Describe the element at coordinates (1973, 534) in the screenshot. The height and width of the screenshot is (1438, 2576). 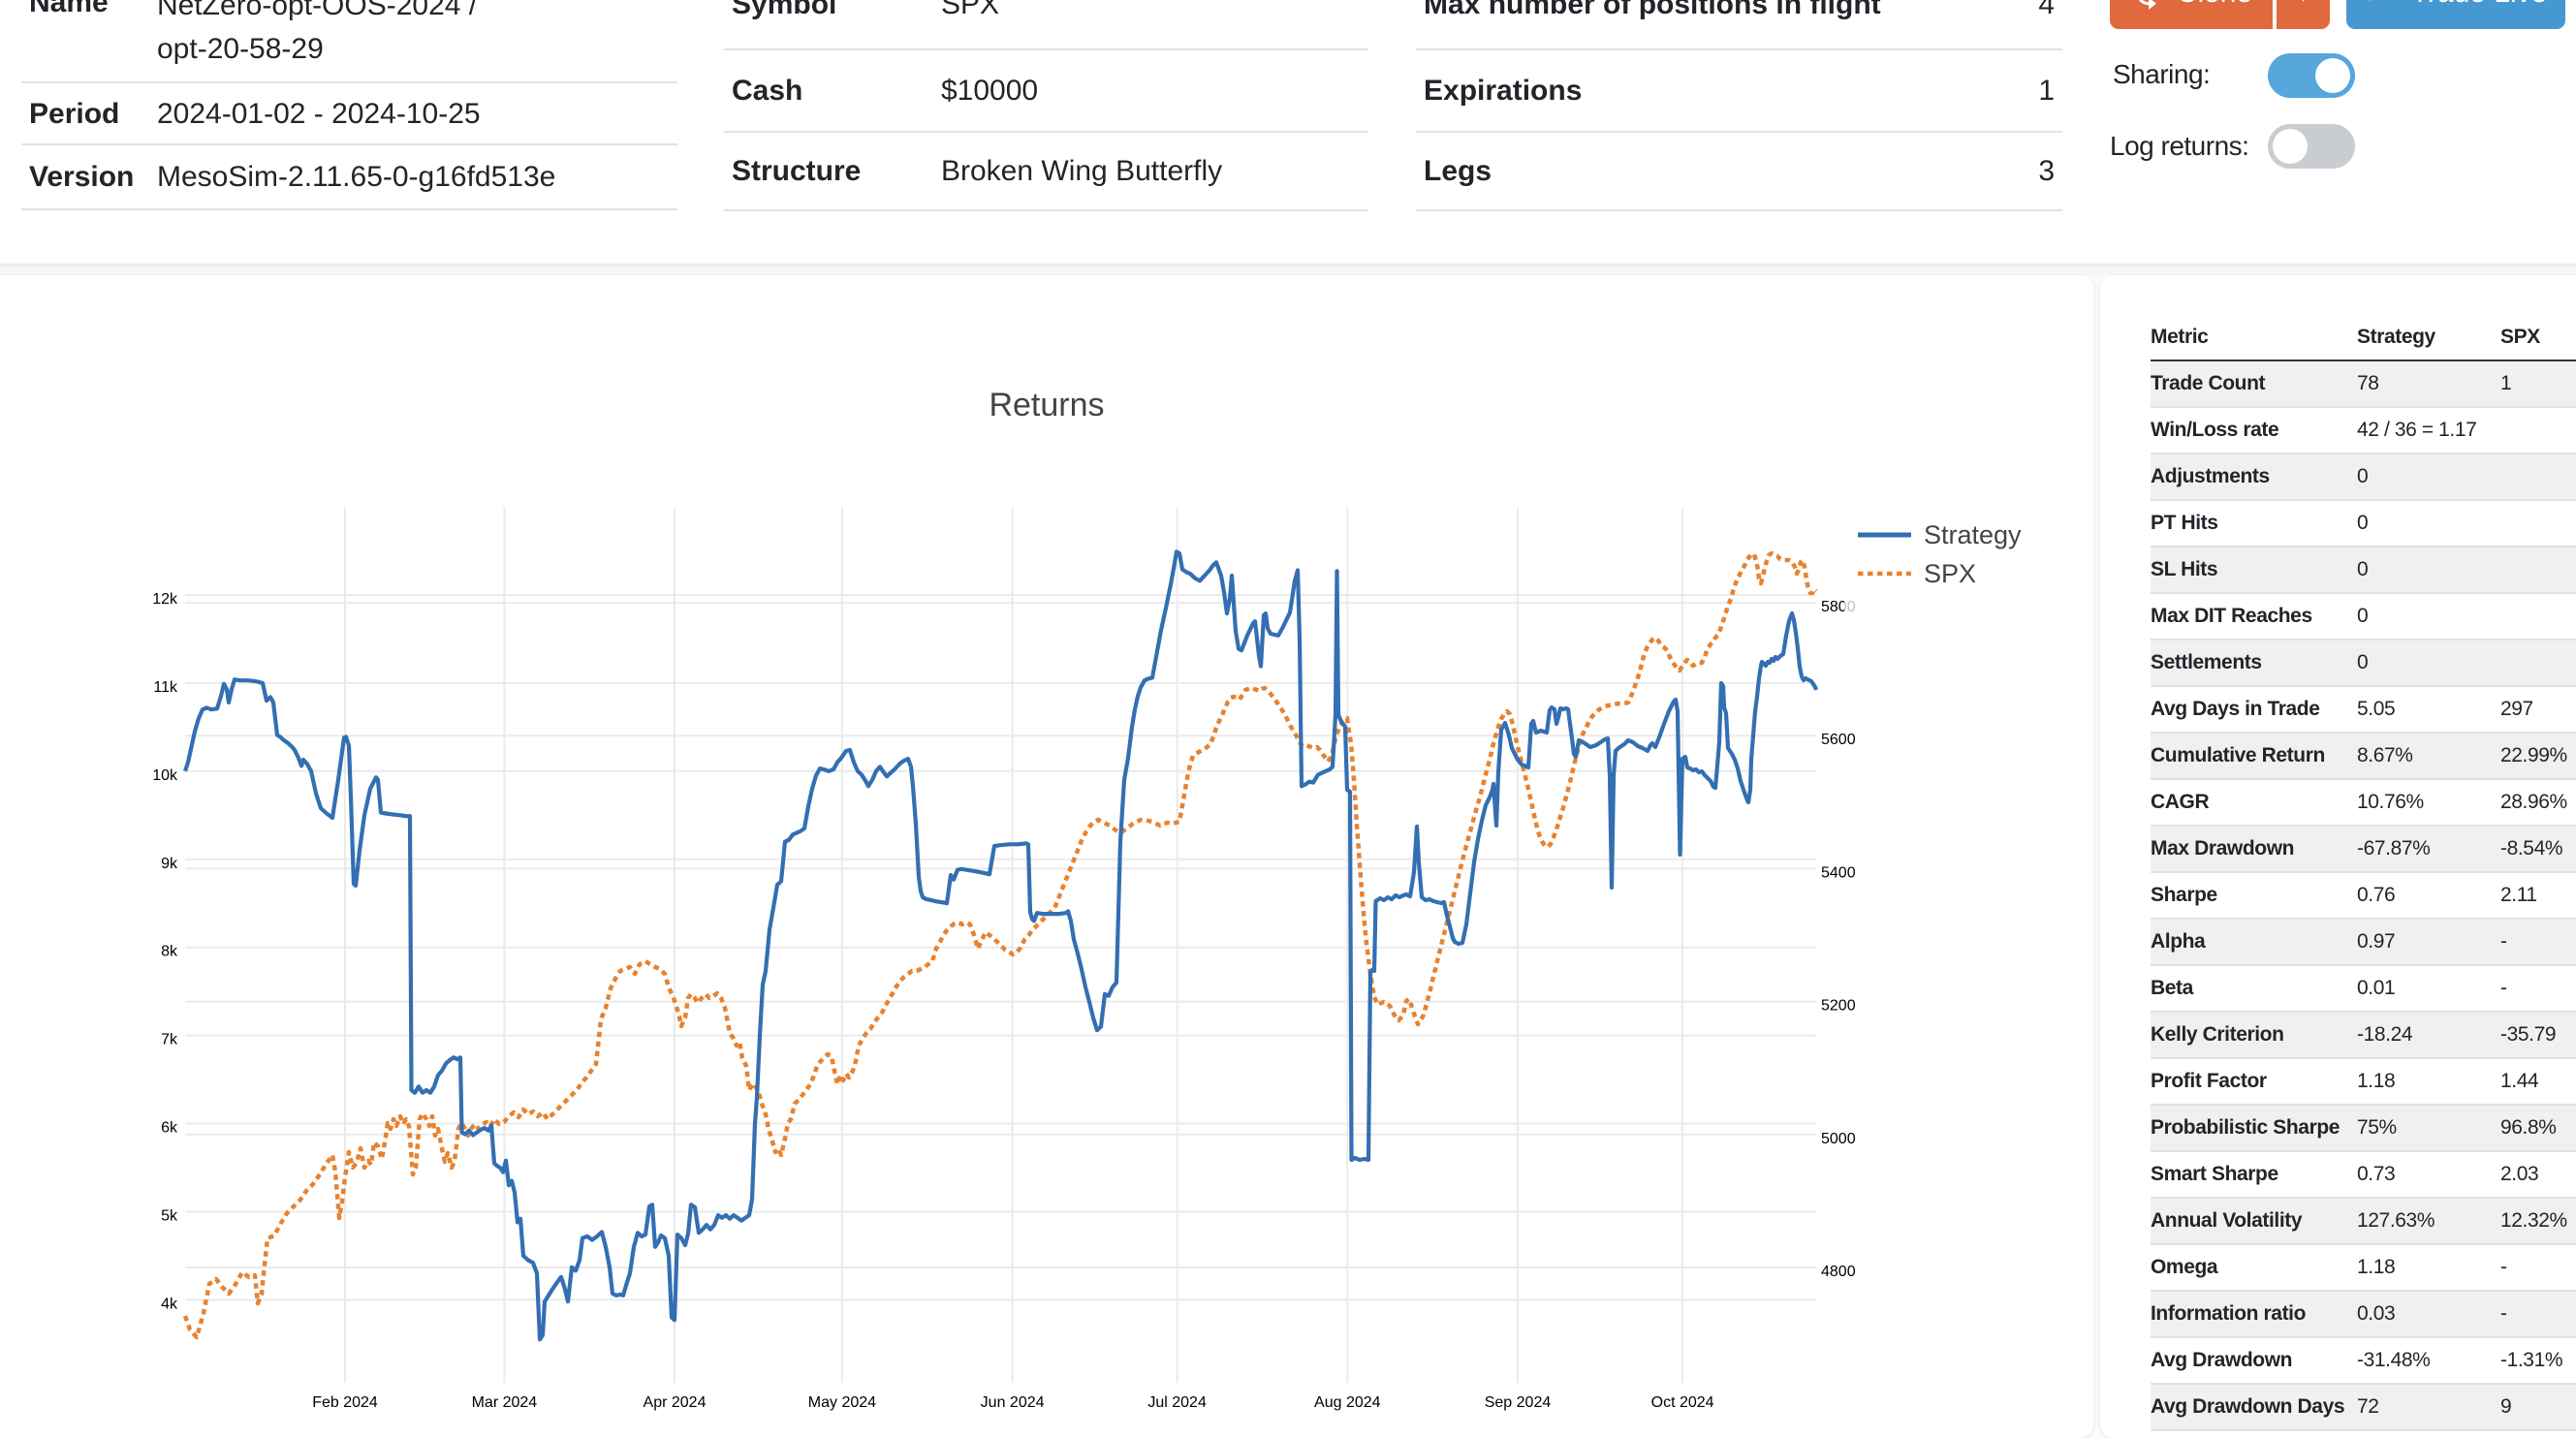
I see `svg-text: Strategy` at that location.